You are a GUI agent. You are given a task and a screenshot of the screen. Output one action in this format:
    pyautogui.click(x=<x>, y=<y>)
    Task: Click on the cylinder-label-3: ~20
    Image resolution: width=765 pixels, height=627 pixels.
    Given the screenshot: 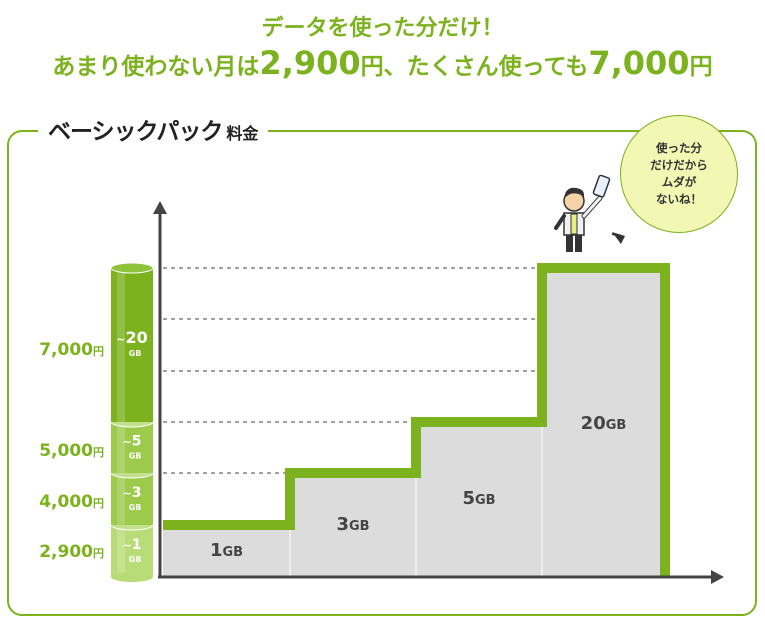 What is the action you would take?
    pyautogui.click(x=131, y=337)
    